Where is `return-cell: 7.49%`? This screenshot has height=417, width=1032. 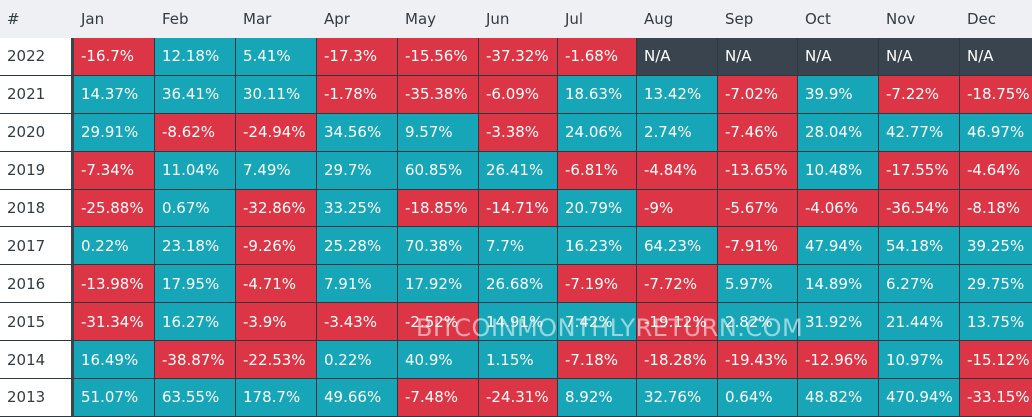 return-cell: 7.49% is located at coordinates (276, 170).